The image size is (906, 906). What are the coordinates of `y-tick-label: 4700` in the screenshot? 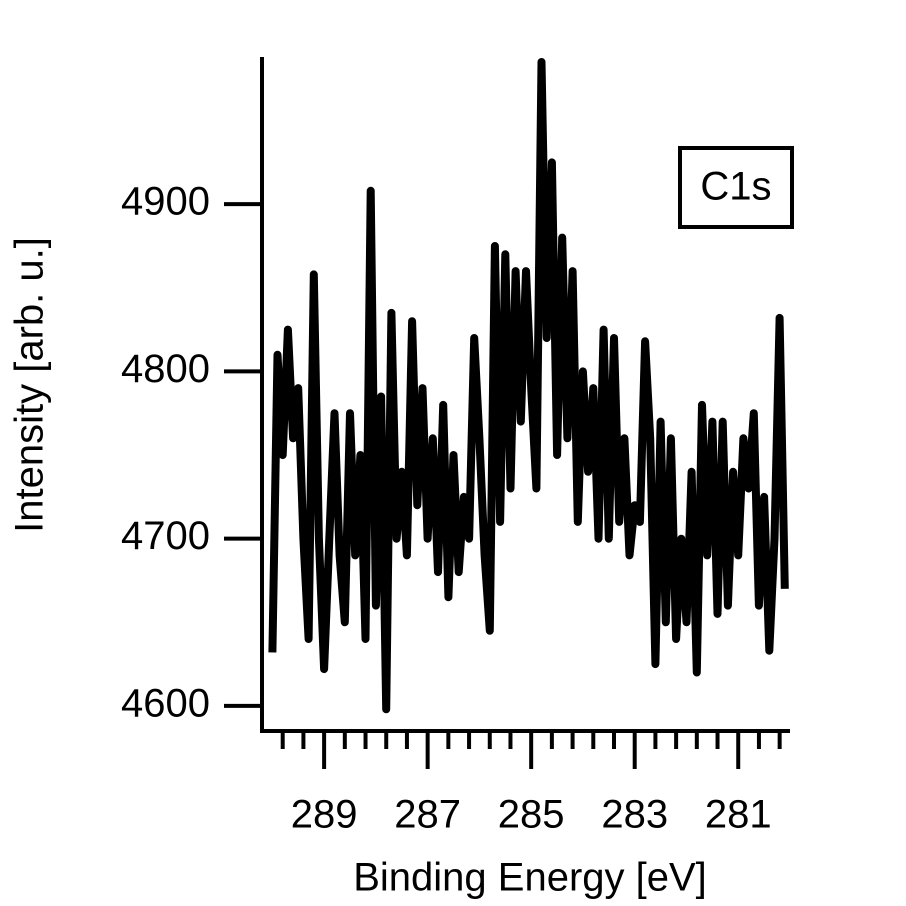 It's located at (165, 536).